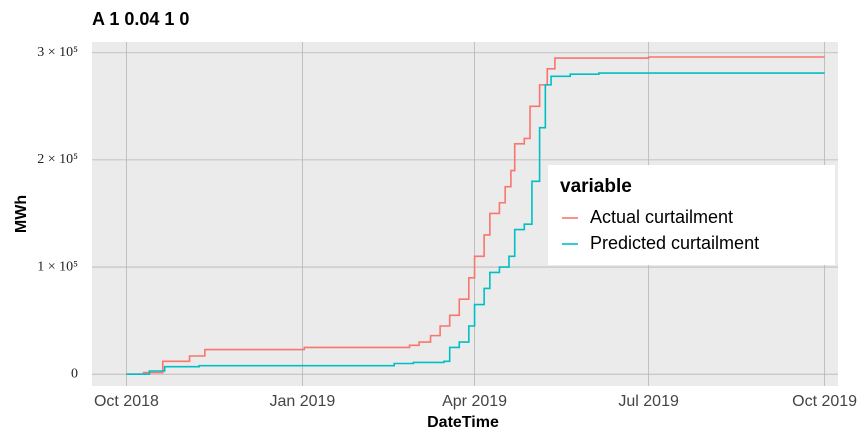 This screenshot has height=437, width=868. What do you see at coordinates (463, 422) in the screenshot?
I see `x-axis-label: DateTime` at bounding box center [463, 422].